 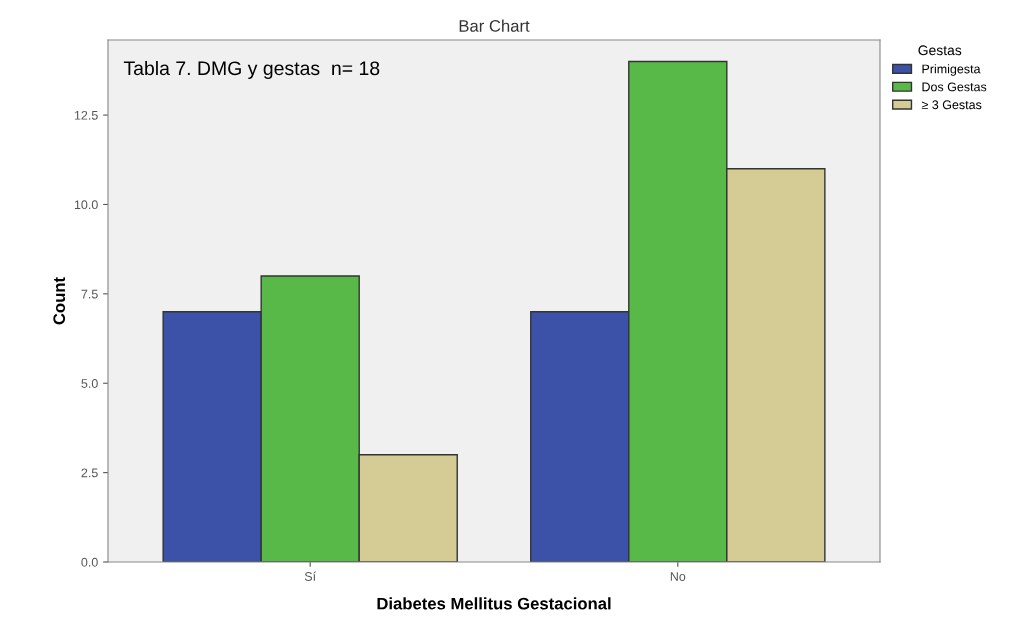 What do you see at coordinates (89, 473) in the screenshot?
I see `y-tick-label: 2.5` at bounding box center [89, 473].